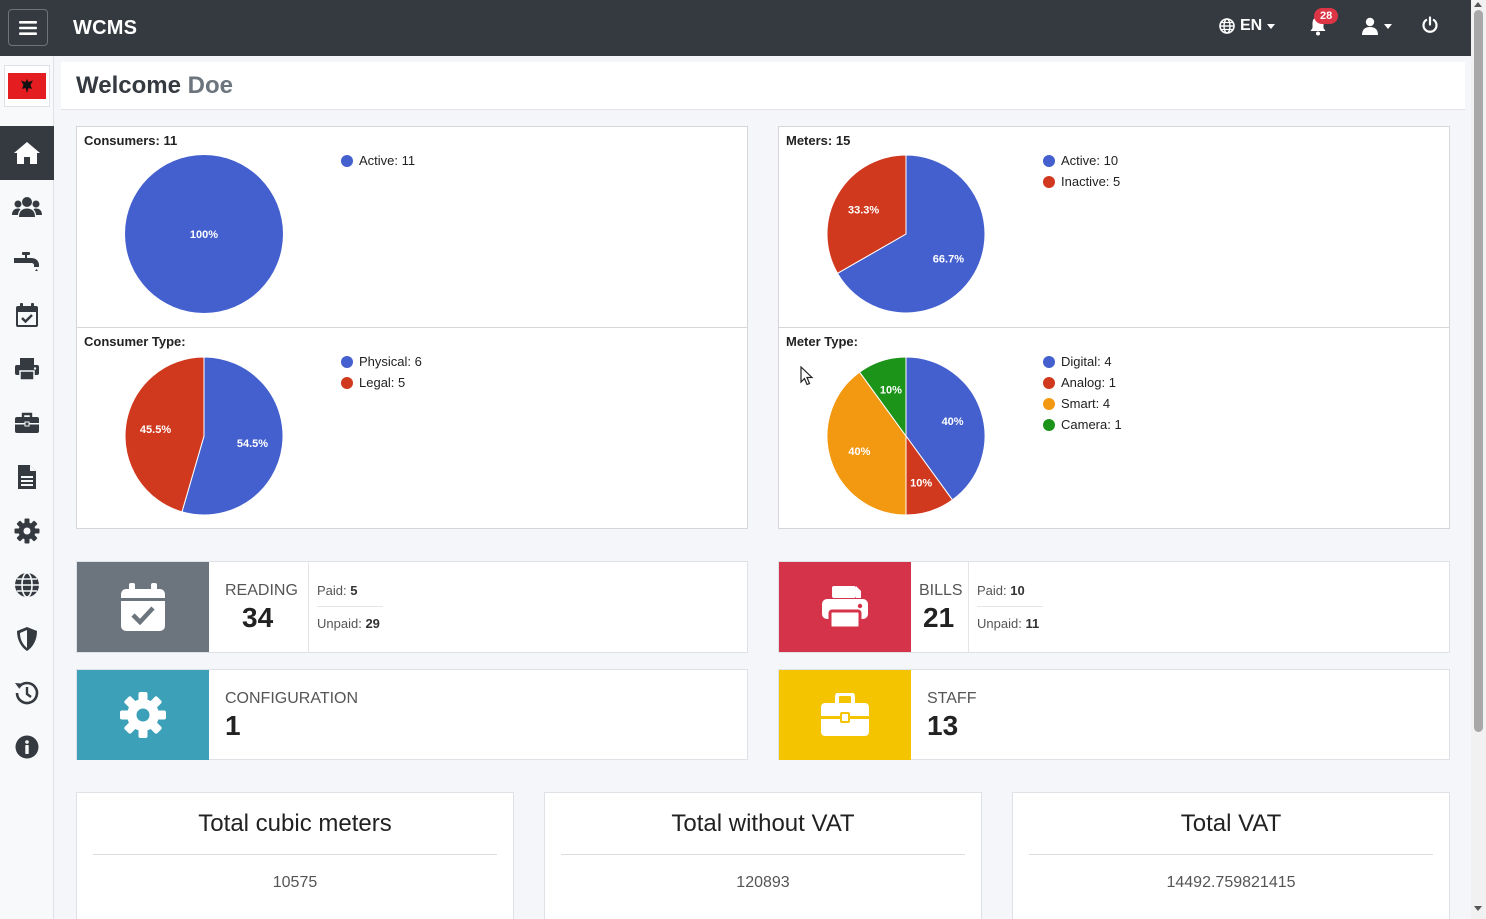 The width and height of the screenshot is (1486, 919). Describe the element at coordinates (735, 28) in the screenshot. I see `top-navbar: WCMS EN 28` at that location.